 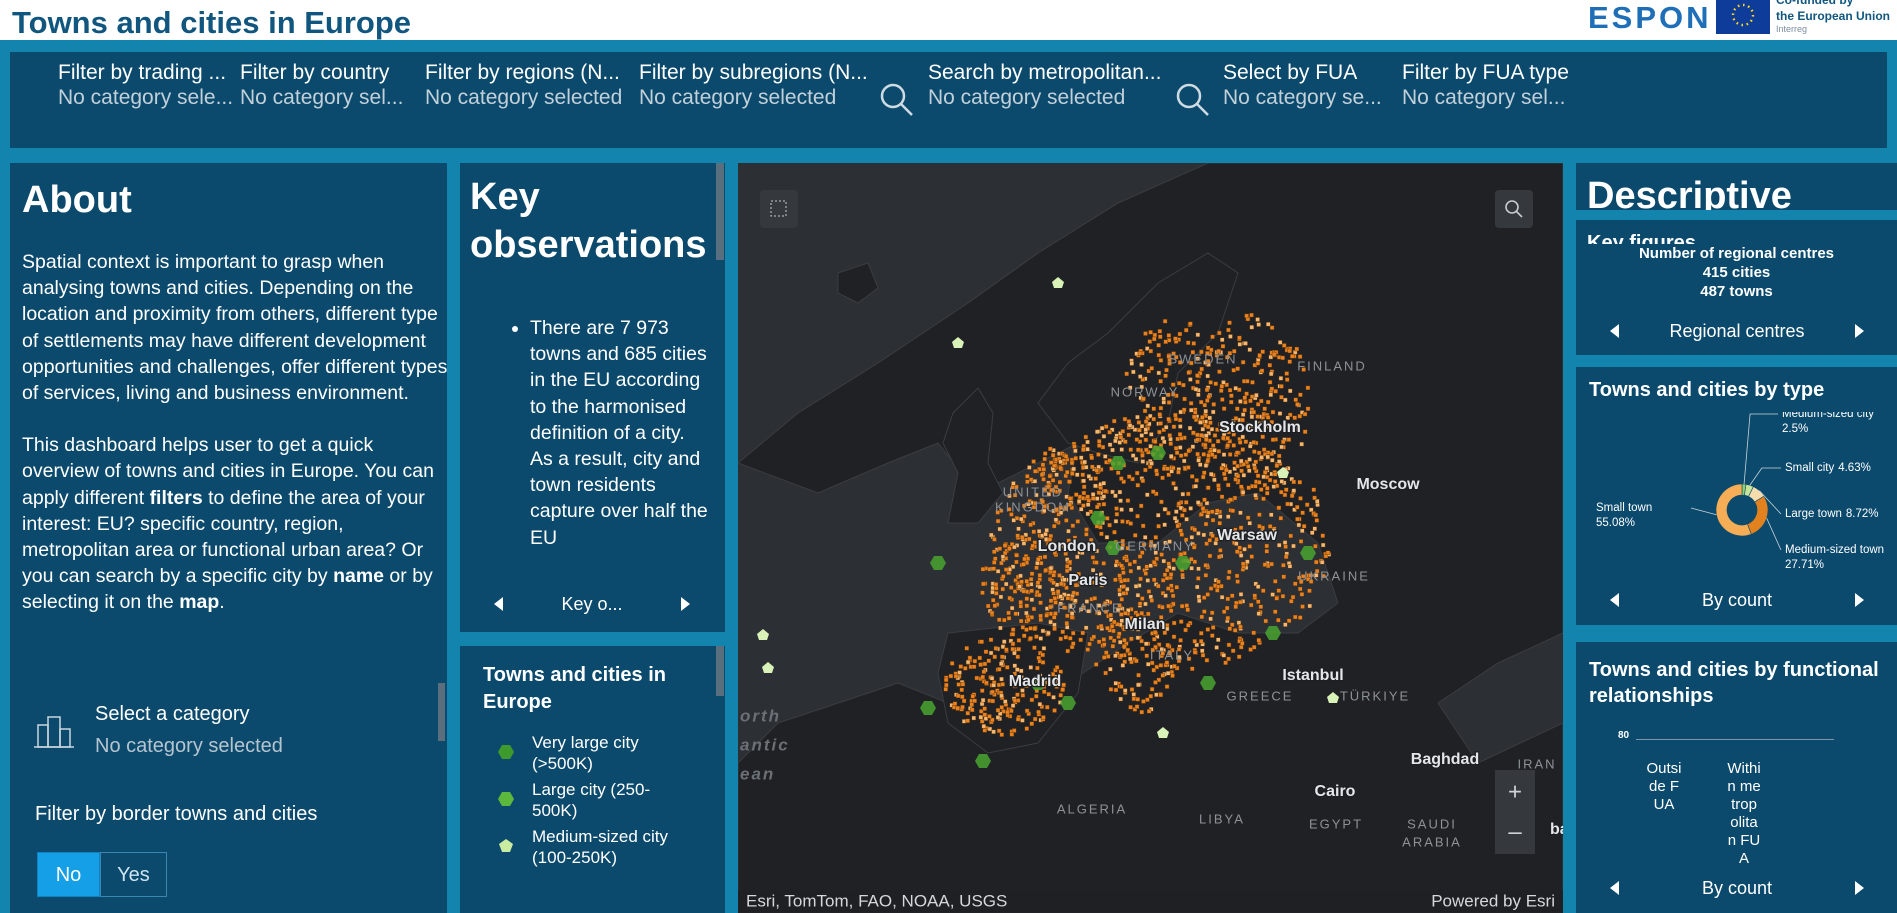 What do you see at coordinates (1514, 209) in the screenshot?
I see `search-tool` at bounding box center [1514, 209].